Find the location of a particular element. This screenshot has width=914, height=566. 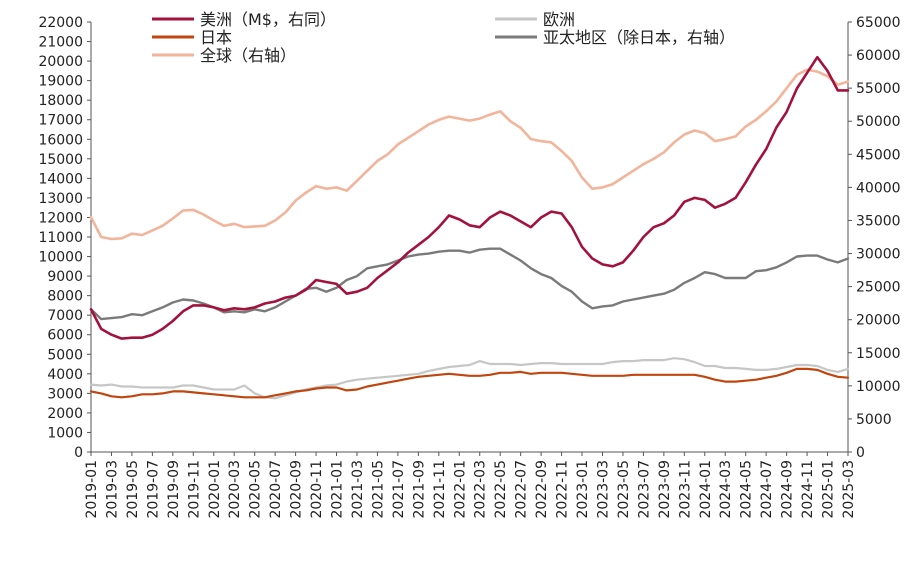

x-tick-label: 2019-11 is located at coordinates (194, 489).